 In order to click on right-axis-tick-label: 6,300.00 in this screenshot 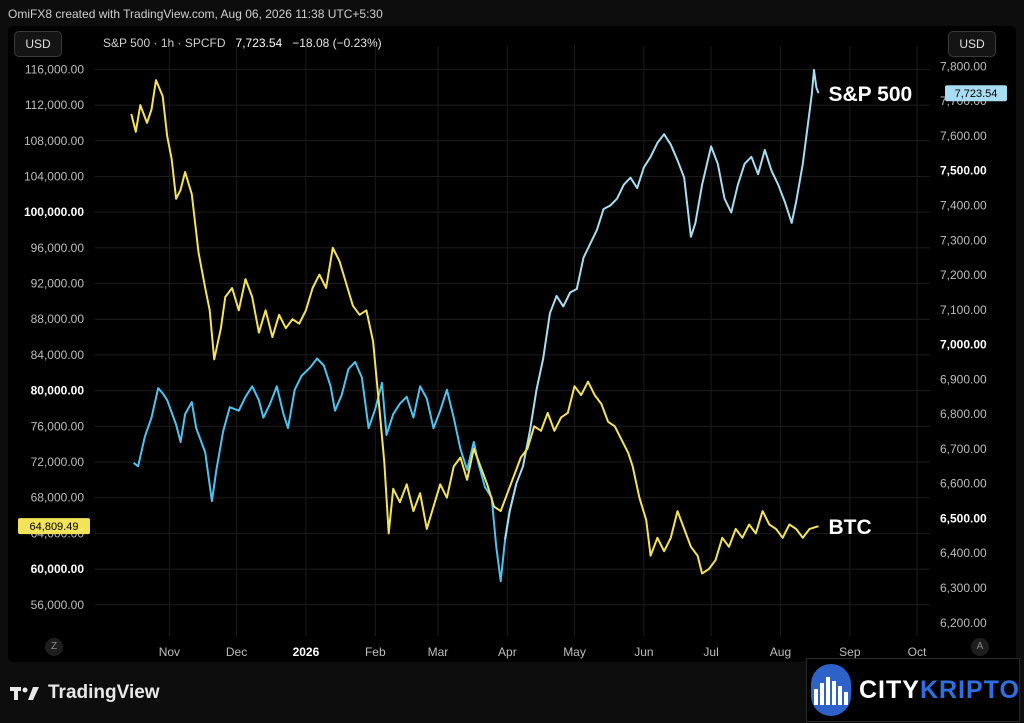, I will do `click(963, 588)`.